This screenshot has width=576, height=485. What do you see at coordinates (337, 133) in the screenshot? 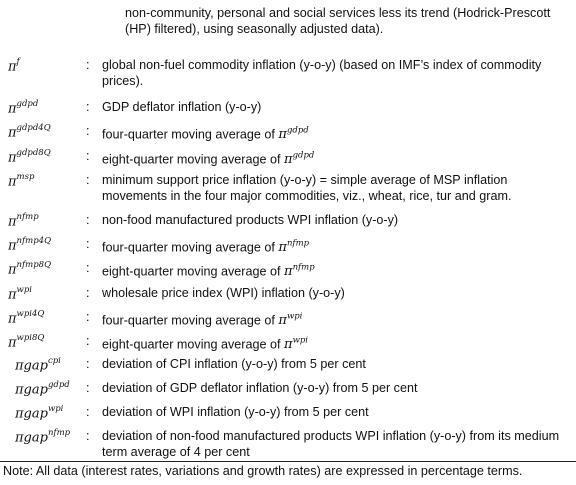
I see `definition-description: four-quarter moving average of πgdpd` at bounding box center [337, 133].